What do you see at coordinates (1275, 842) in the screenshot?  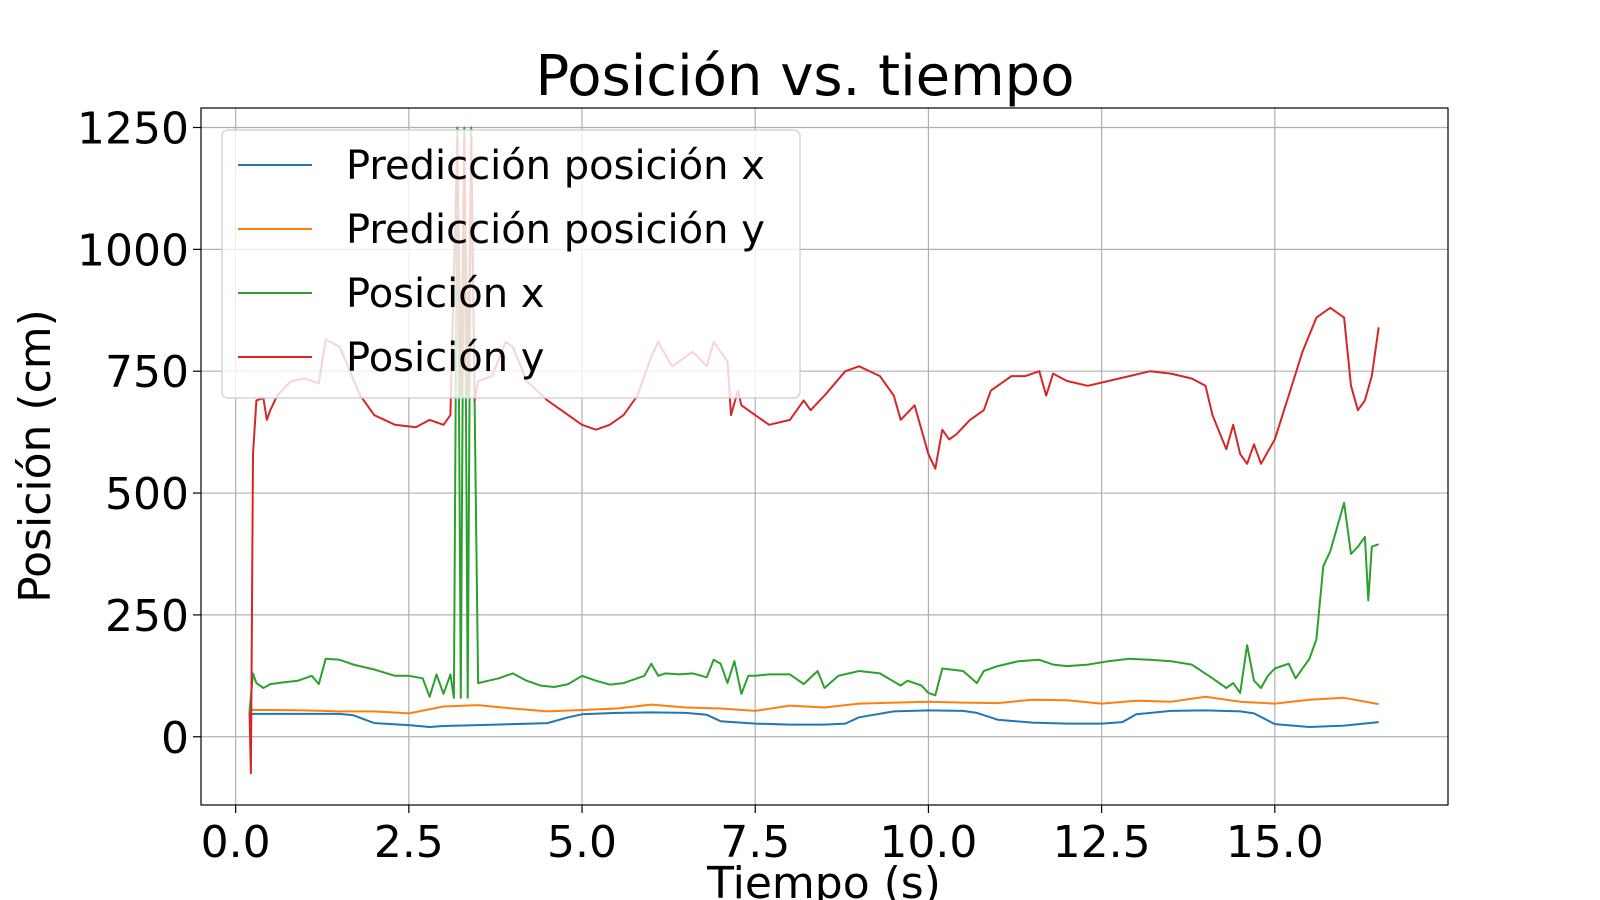 I see `x-tick-label: 15.0` at bounding box center [1275, 842].